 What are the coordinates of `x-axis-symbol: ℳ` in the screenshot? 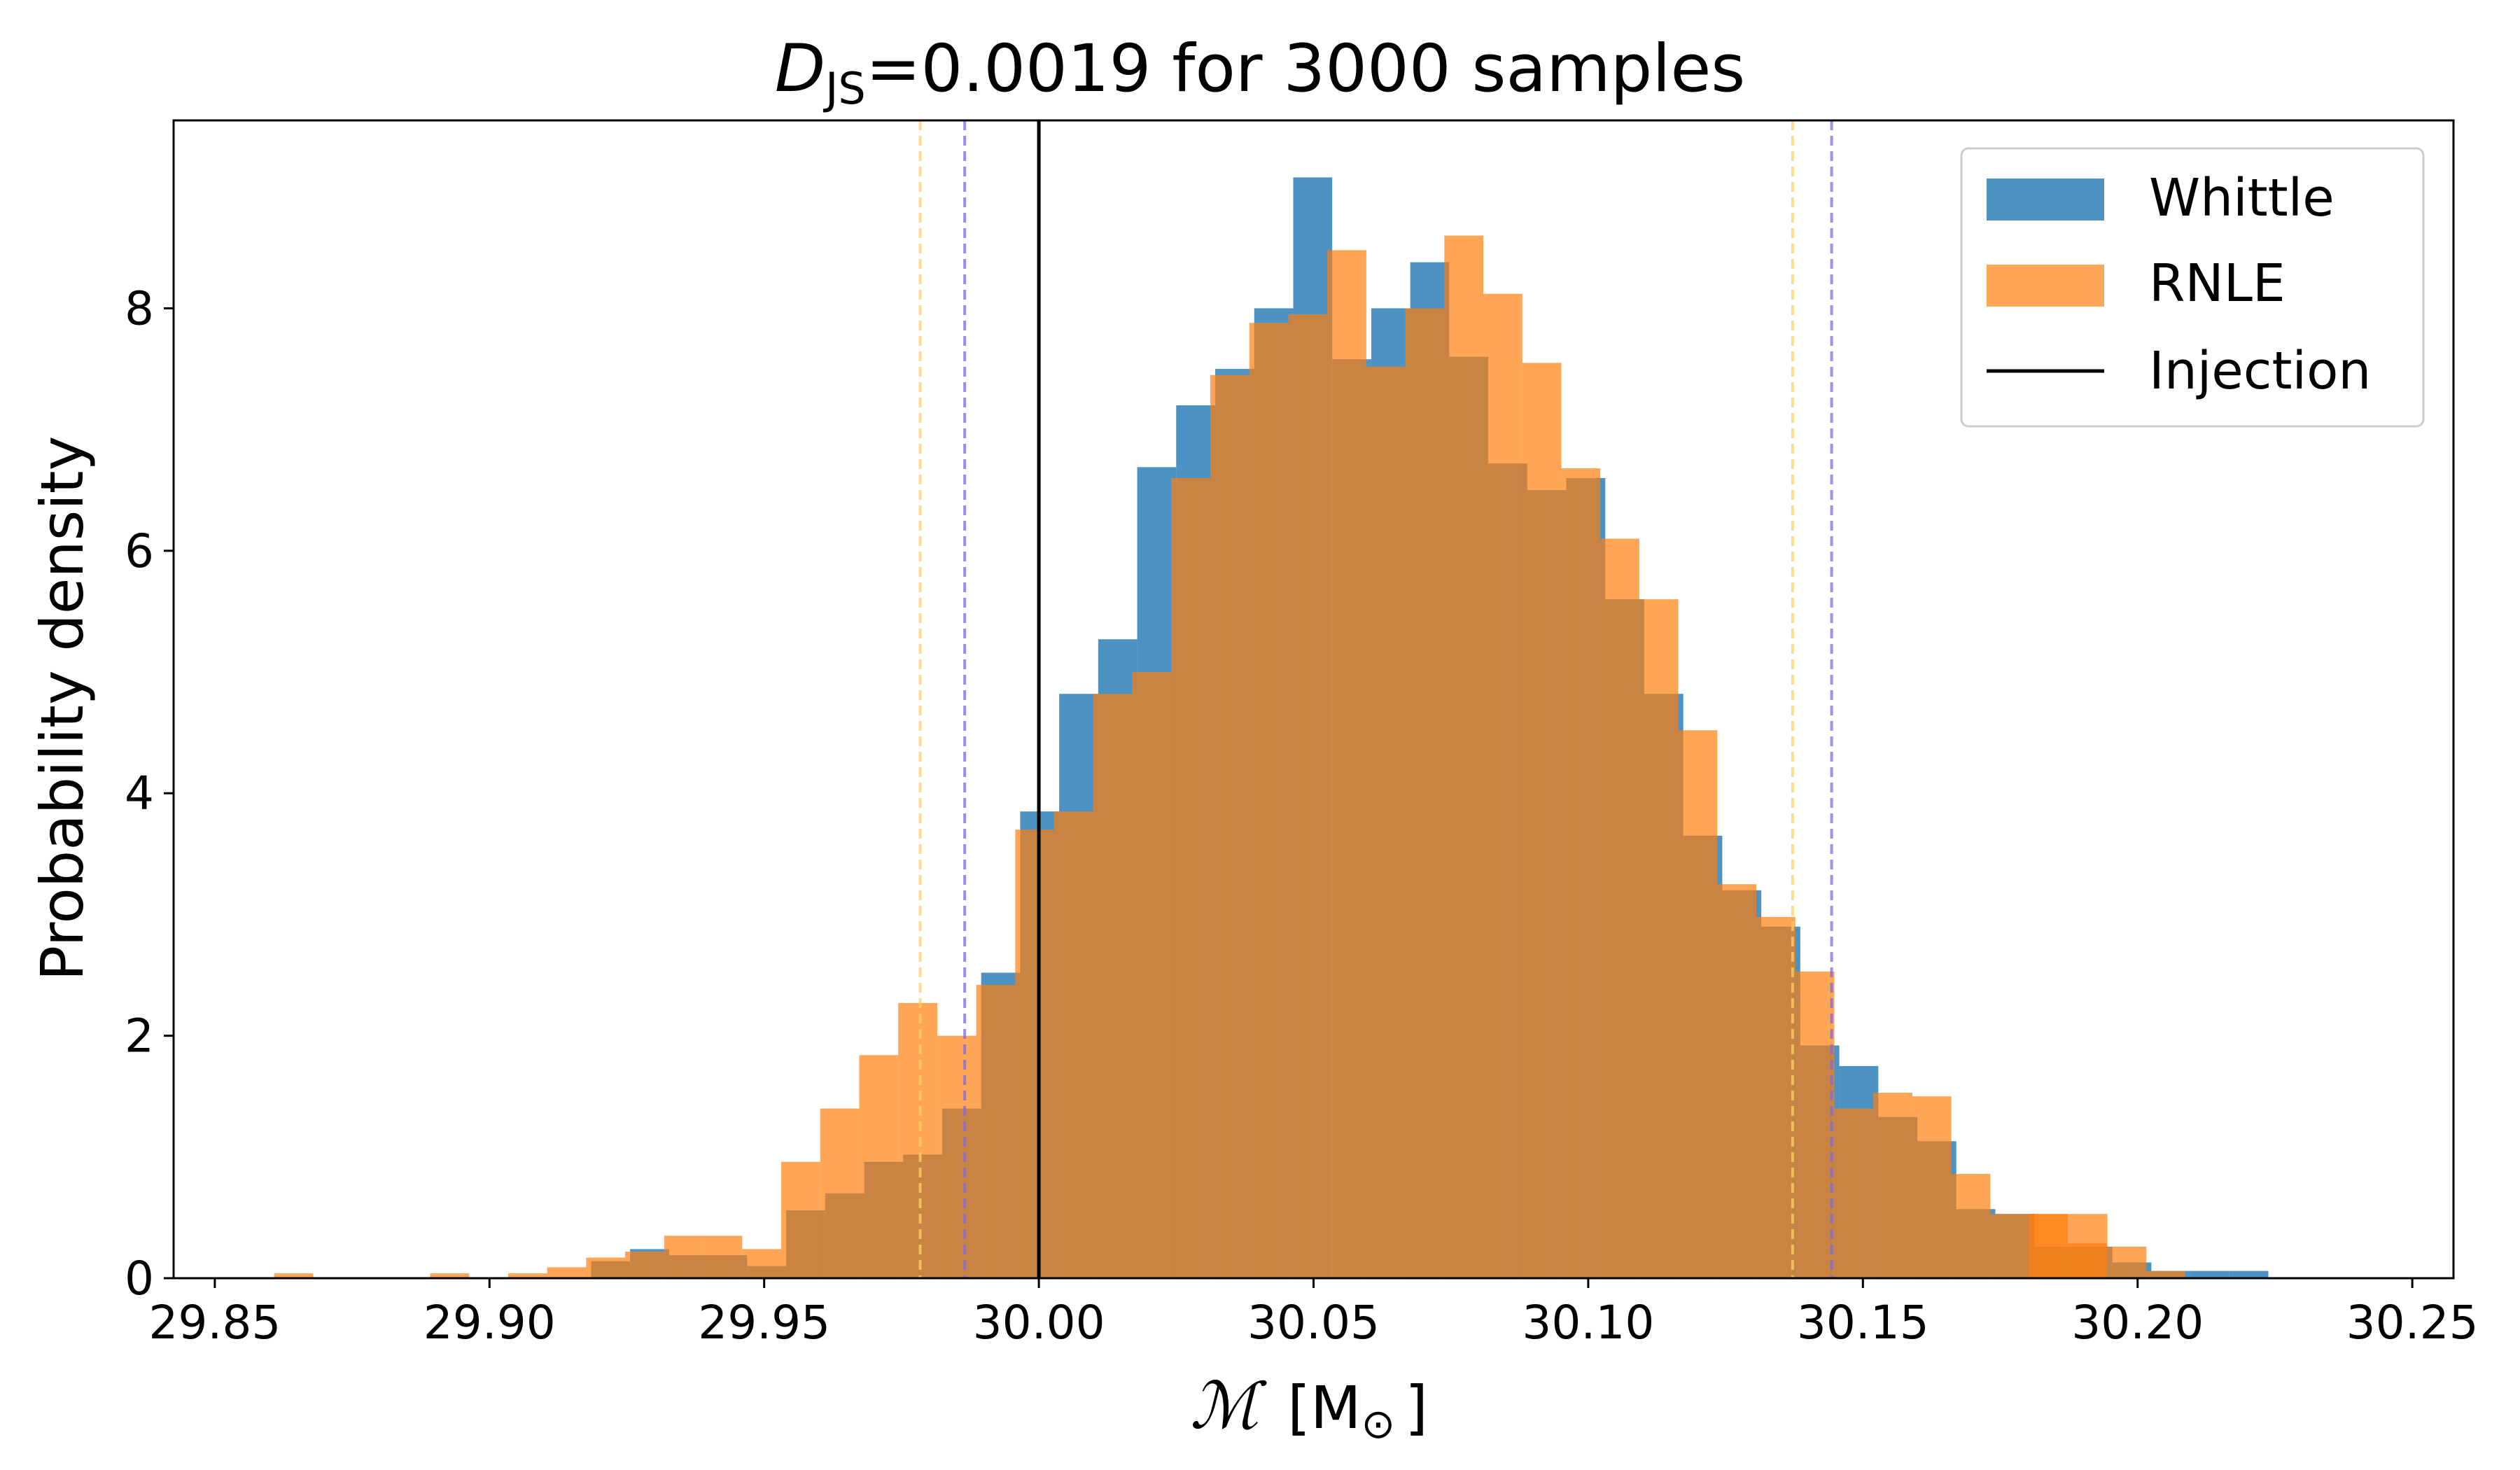 It's located at (1228, 1405).